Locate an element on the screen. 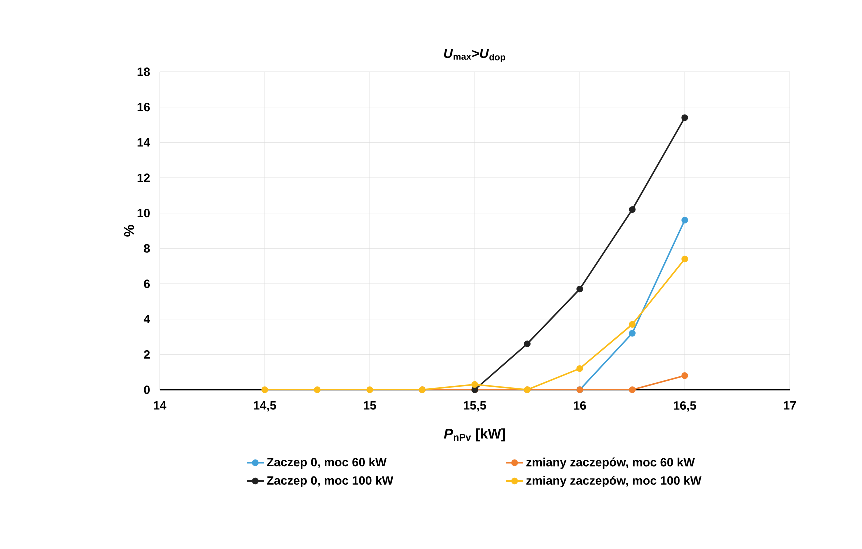  legend-label: zmiany zaczepów, moc 100 kW is located at coordinates (614, 482).